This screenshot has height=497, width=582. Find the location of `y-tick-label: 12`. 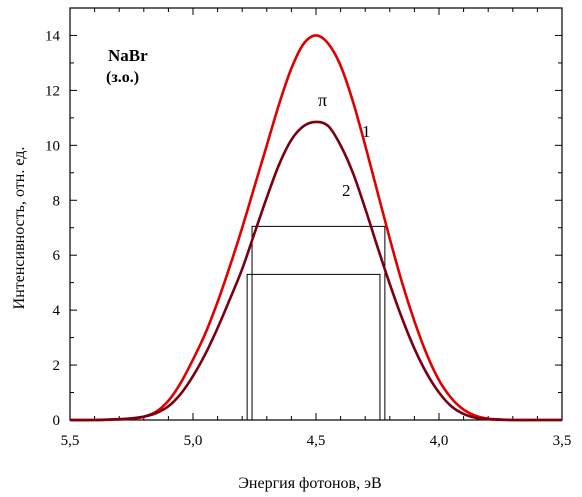

y-tick-label: 12 is located at coordinates (52, 91).